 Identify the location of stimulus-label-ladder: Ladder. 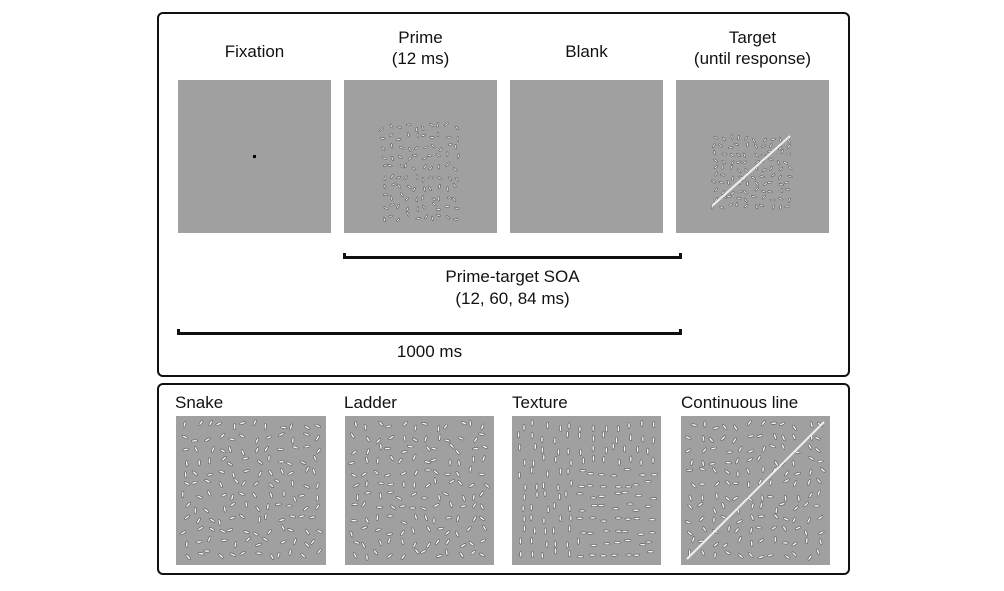
(370, 402).